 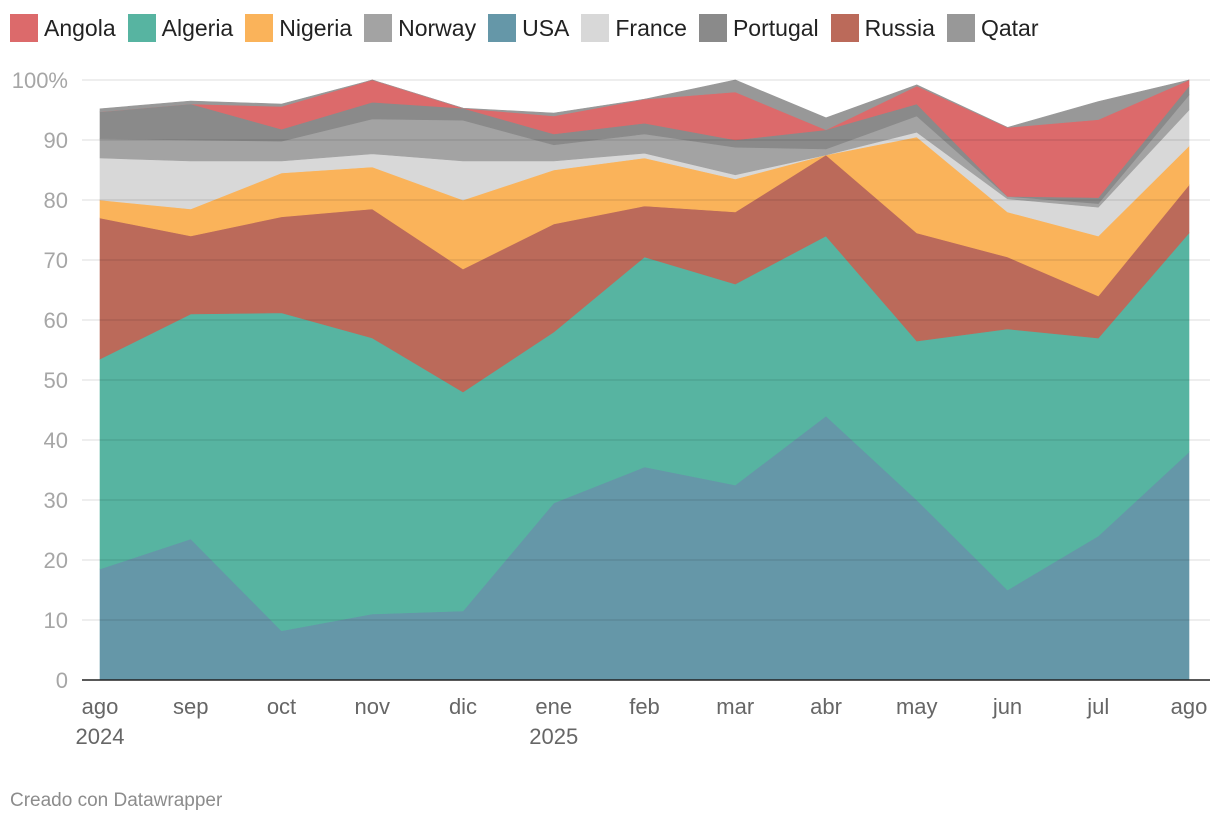 I want to click on x-tick-month: jul, so click(x=1097, y=706).